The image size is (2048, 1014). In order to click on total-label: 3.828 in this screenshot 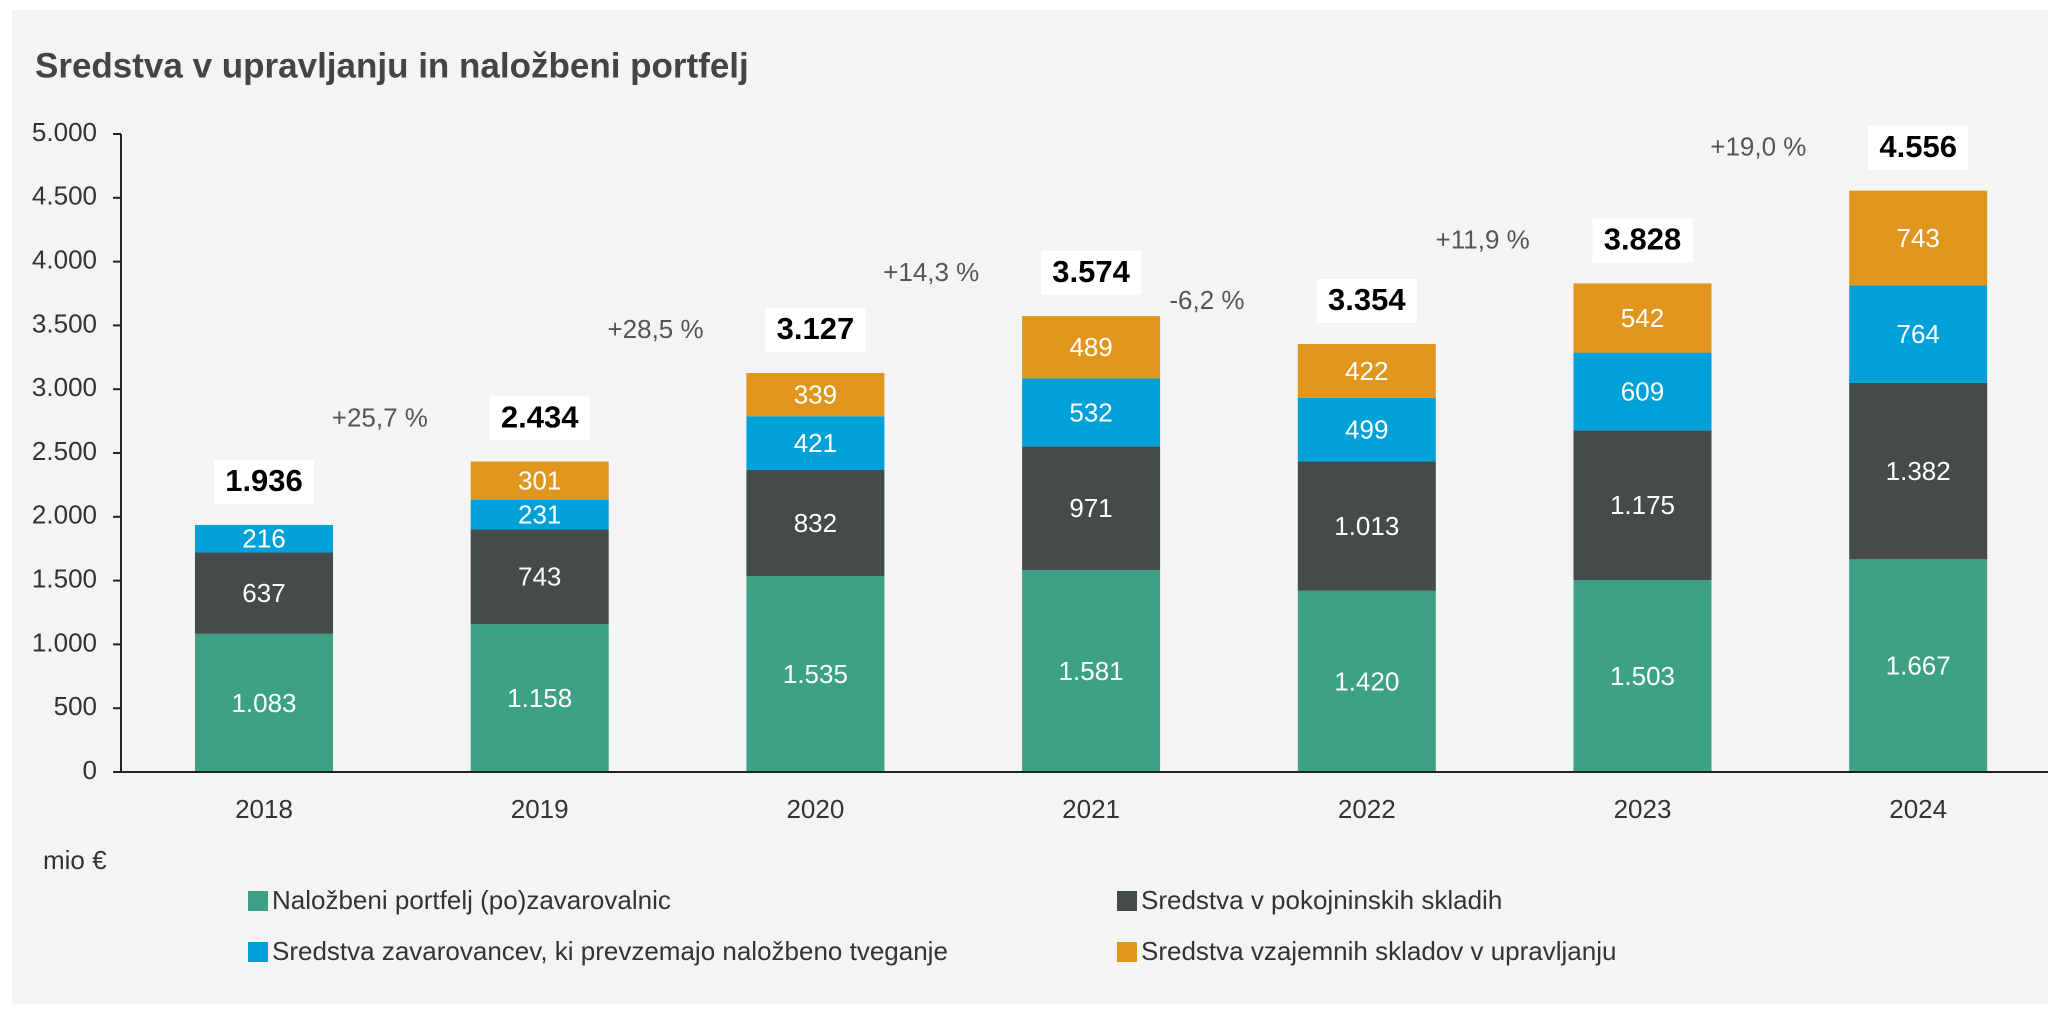, I will do `click(1643, 239)`.